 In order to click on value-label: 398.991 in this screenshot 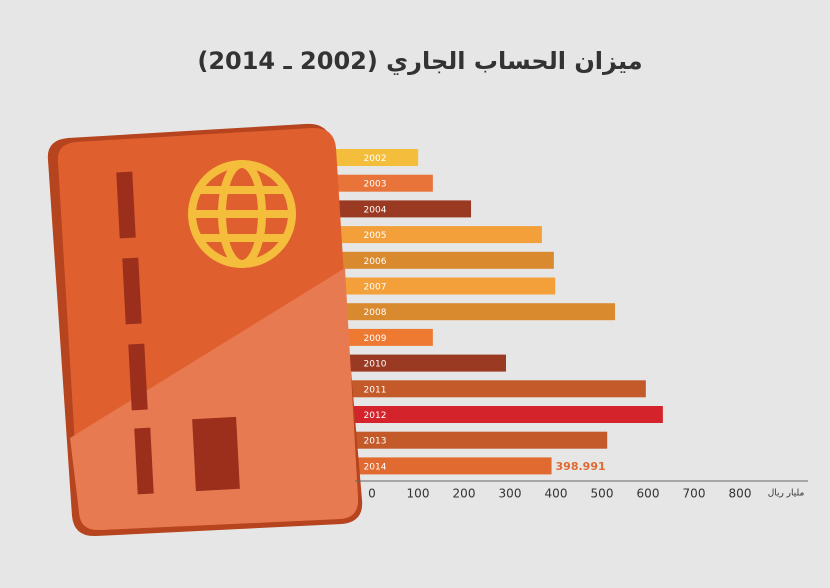, I will do `click(581, 466)`.